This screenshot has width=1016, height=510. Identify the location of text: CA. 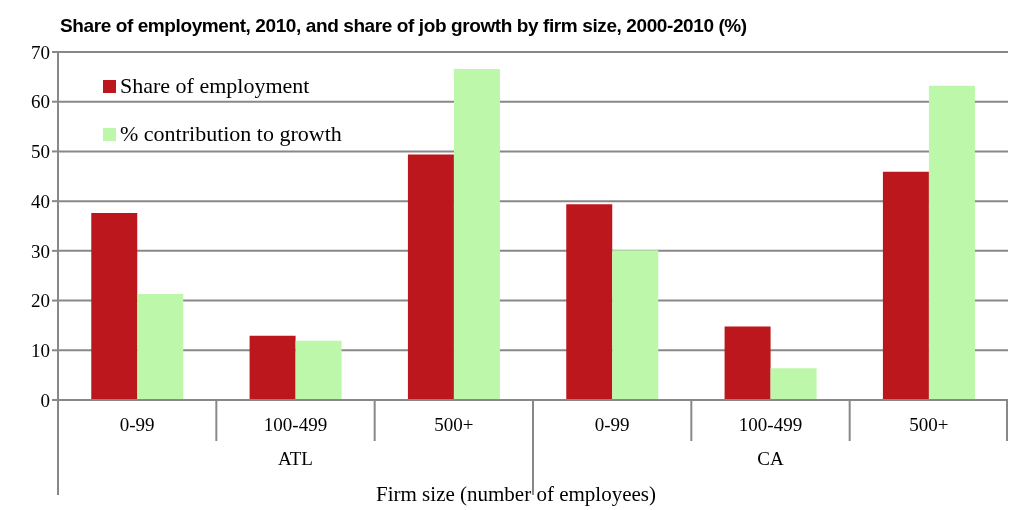
(770, 459).